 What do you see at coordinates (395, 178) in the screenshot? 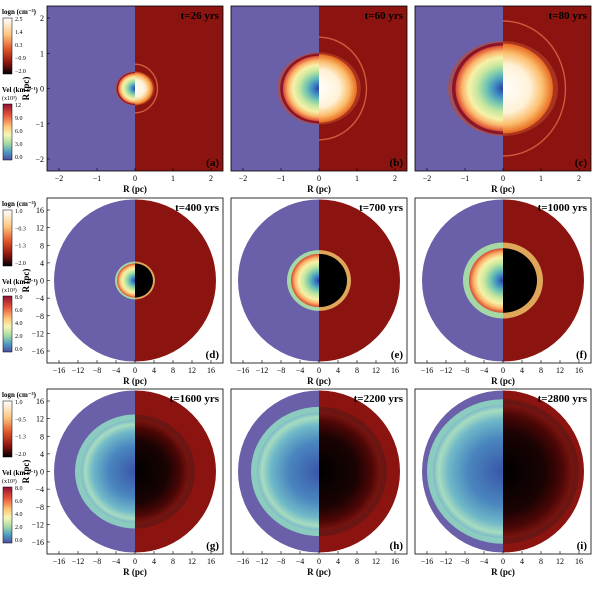
I see `x-tick-label: 2` at bounding box center [395, 178].